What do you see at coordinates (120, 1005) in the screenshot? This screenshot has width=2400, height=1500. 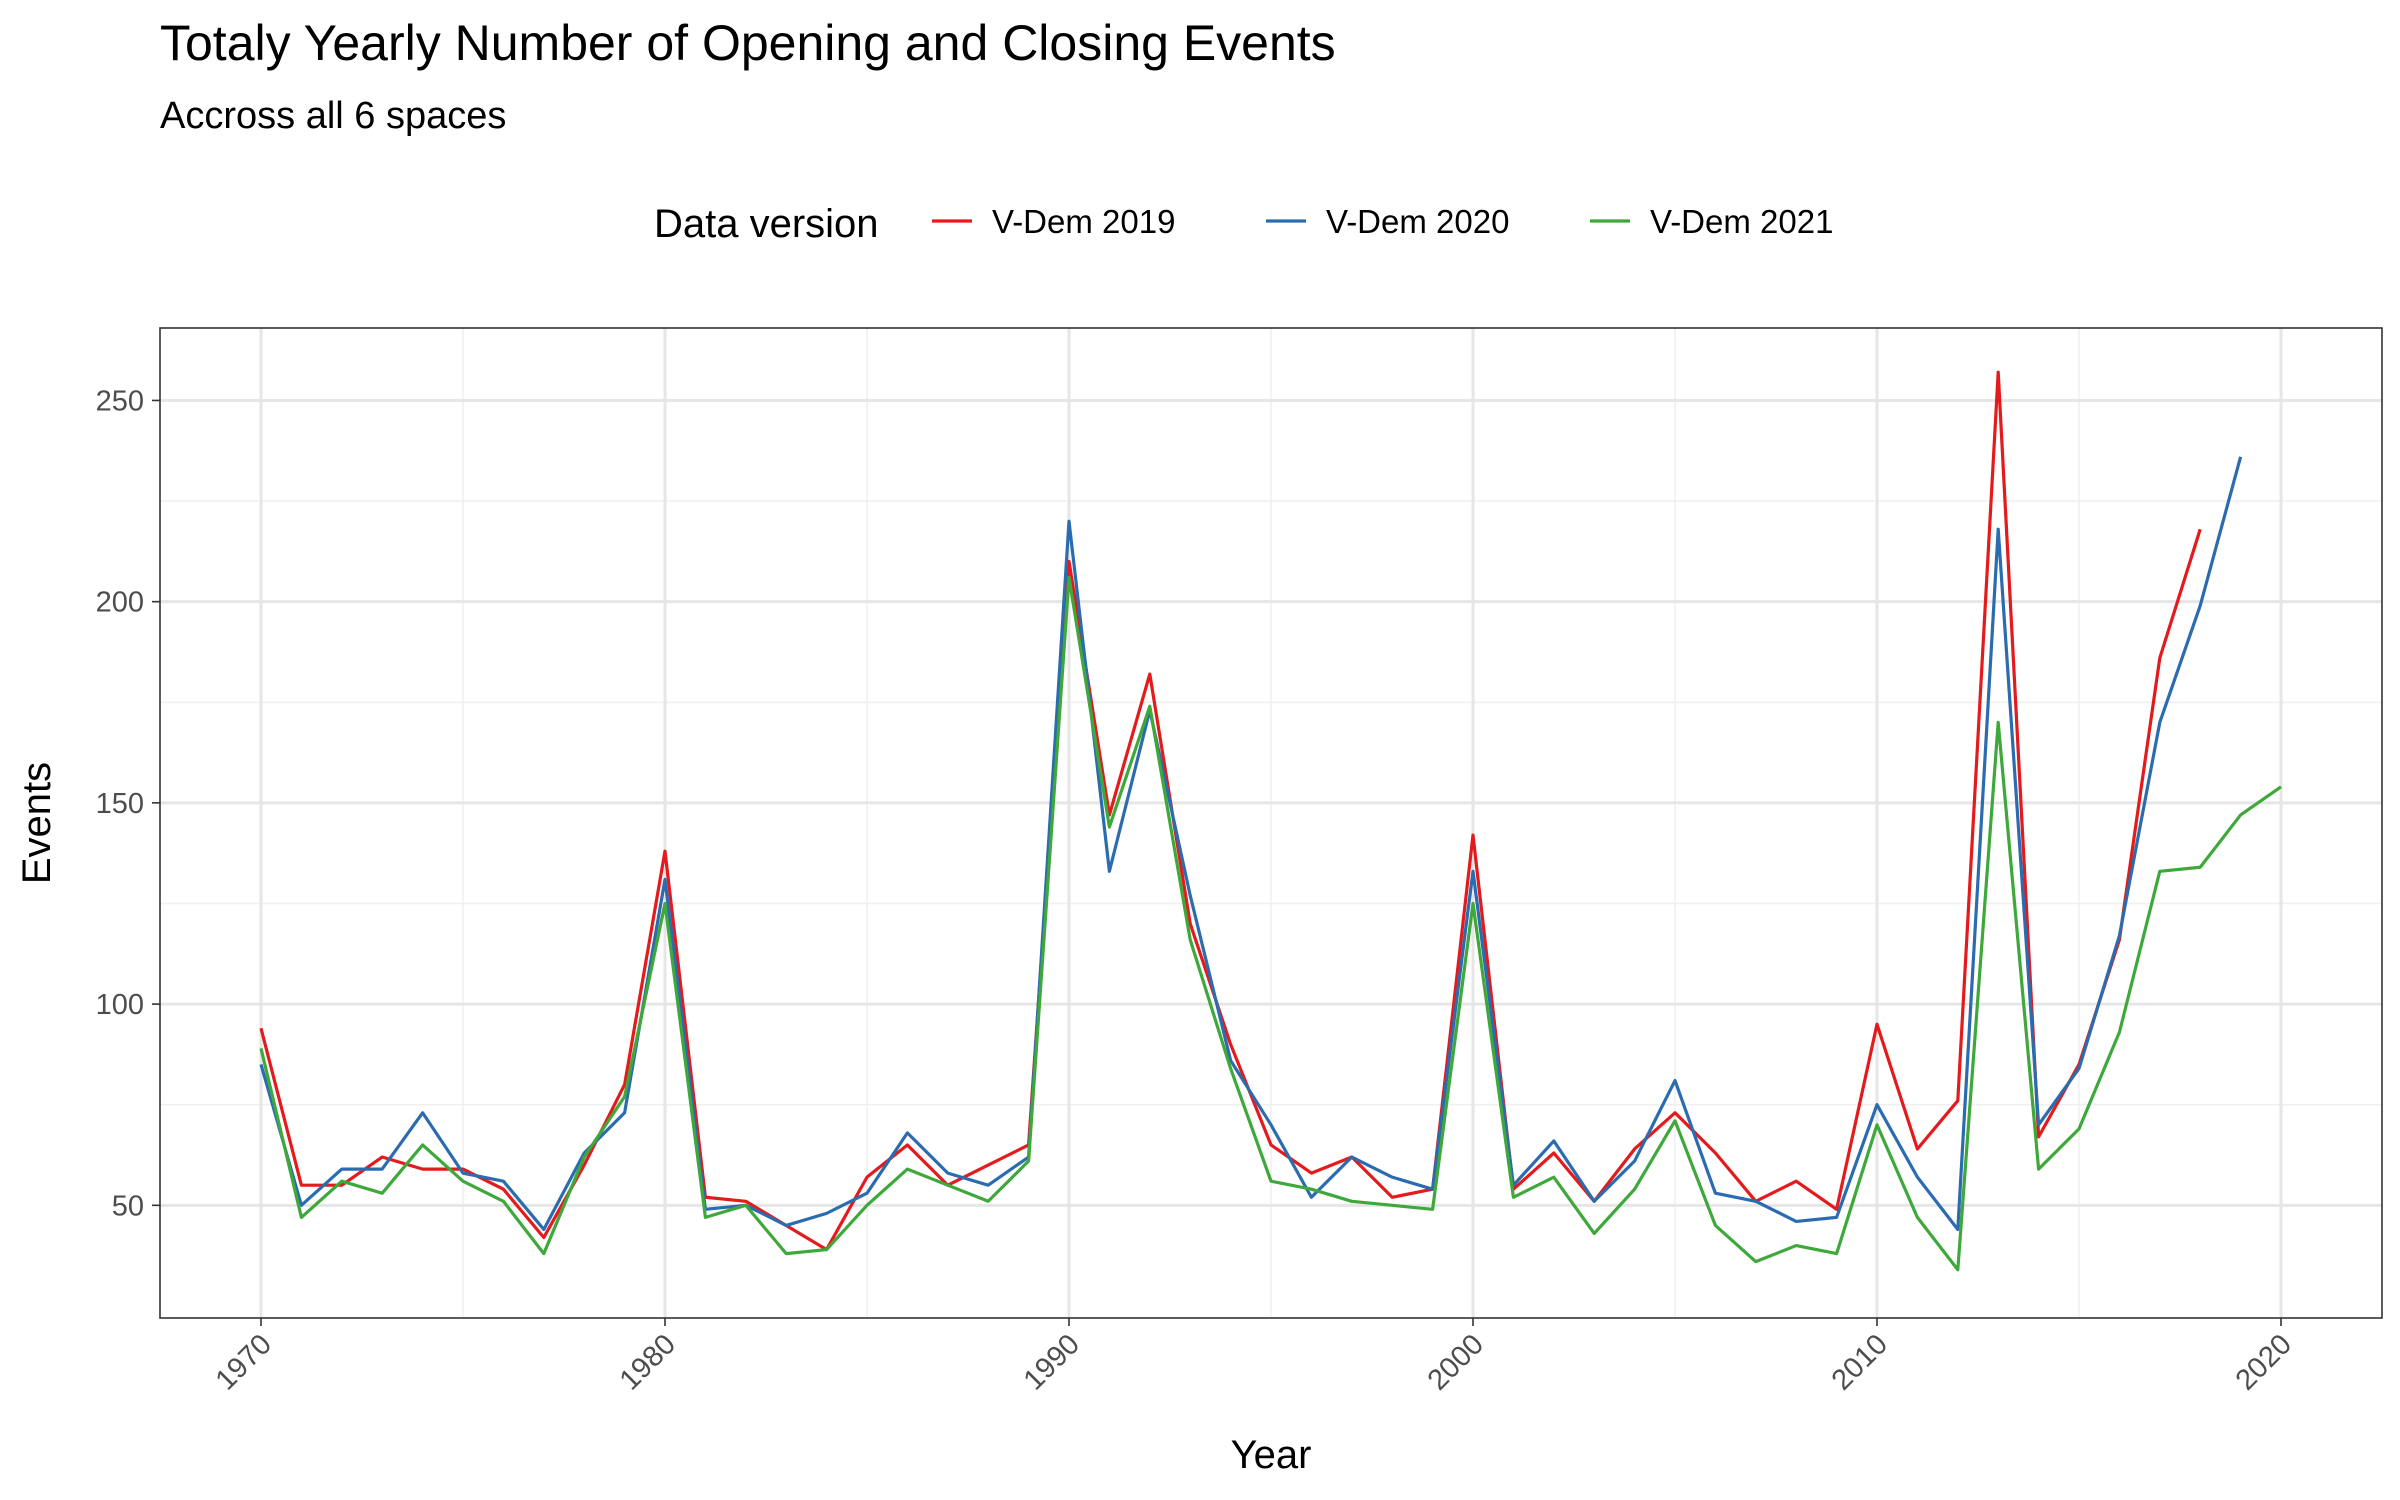 I see `y-tick-label: 100` at bounding box center [120, 1005].